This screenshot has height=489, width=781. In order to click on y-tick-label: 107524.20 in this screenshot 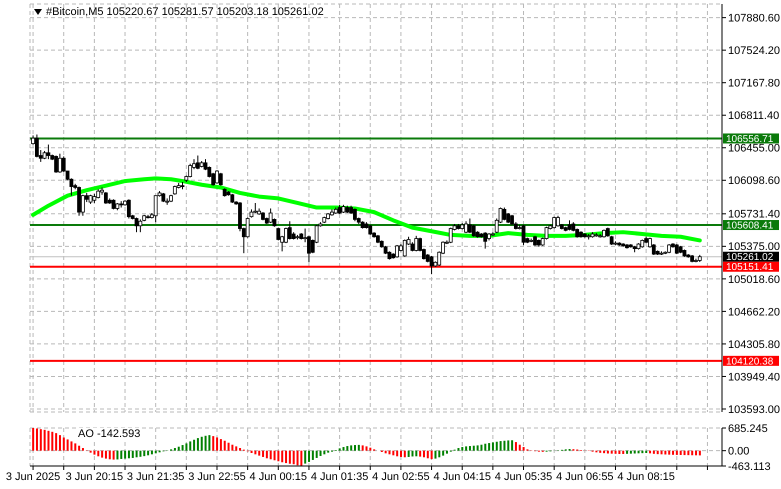, I will do `click(754, 51)`.